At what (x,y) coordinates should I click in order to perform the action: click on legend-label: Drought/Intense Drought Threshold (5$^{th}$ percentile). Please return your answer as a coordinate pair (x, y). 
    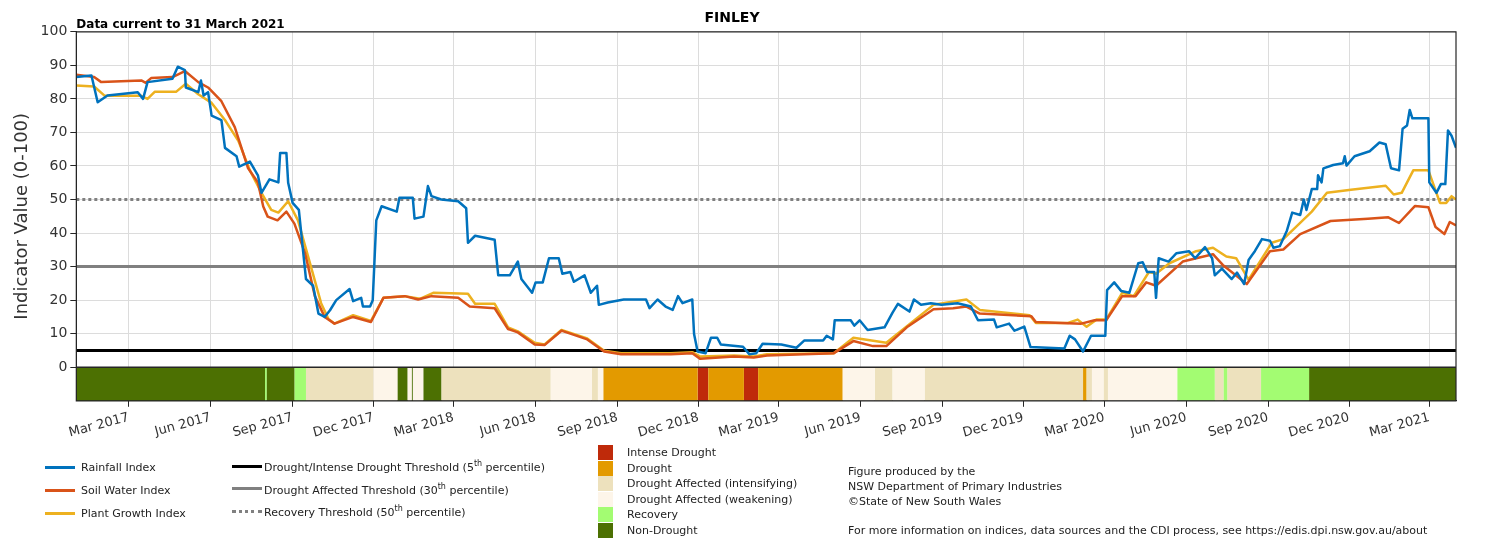
    Looking at the image, I should click on (404, 466).